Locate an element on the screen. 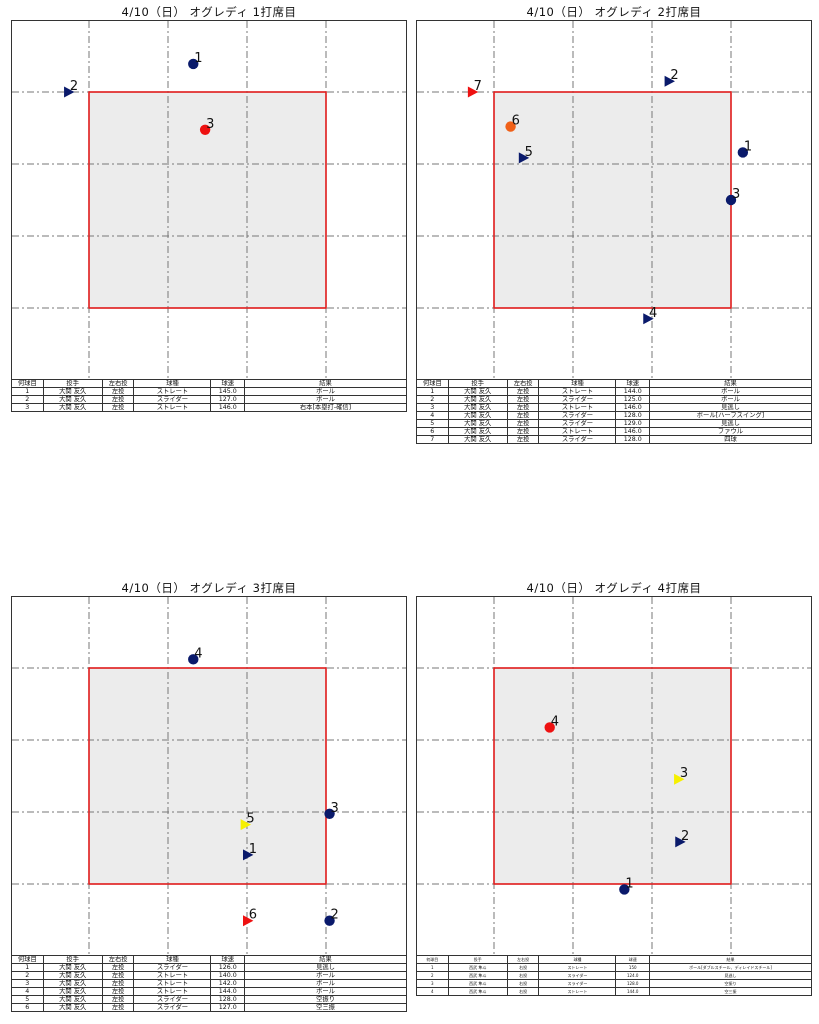 This screenshot has width=819, height=1024. table-row: 6 大関 友久 左投 ストレート 146.0 ファウル is located at coordinates (614, 431).